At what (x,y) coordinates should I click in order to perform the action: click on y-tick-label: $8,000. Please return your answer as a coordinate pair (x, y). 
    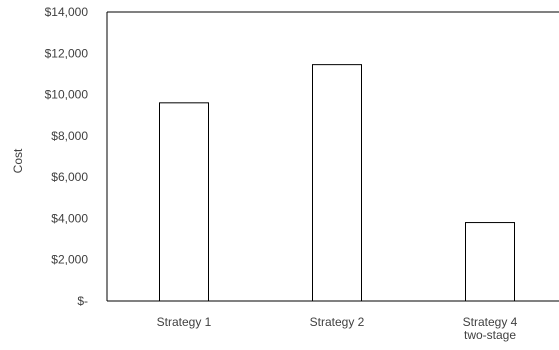
    Looking at the image, I should click on (69, 136).